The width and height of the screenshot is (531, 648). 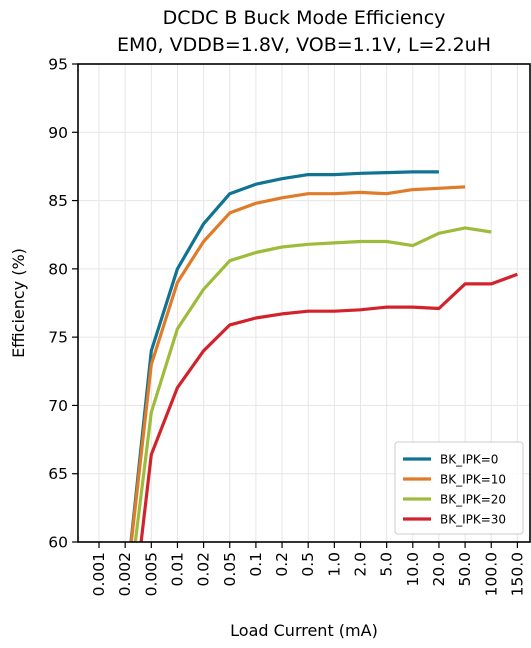 I want to click on x-tick-label: 0.005, so click(x=151, y=574).